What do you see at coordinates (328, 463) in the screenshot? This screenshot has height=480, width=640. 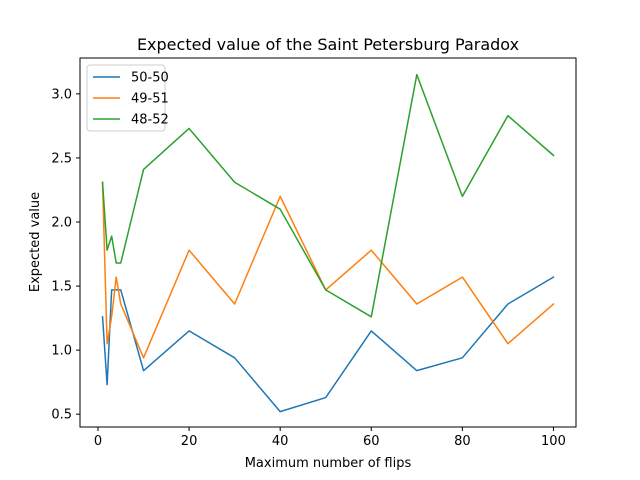 I see `x-axis-label: Maximum number of flips` at bounding box center [328, 463].